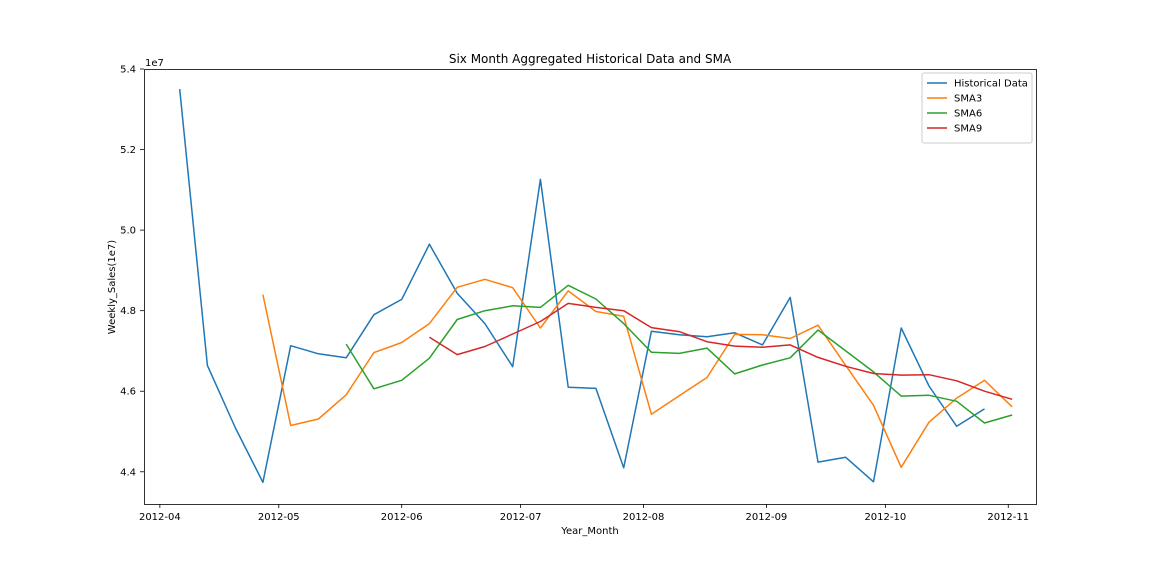 This screenshot has width=1152, height=576. I want to click on x-tick-label: 2012-11, so click(1008, 517).